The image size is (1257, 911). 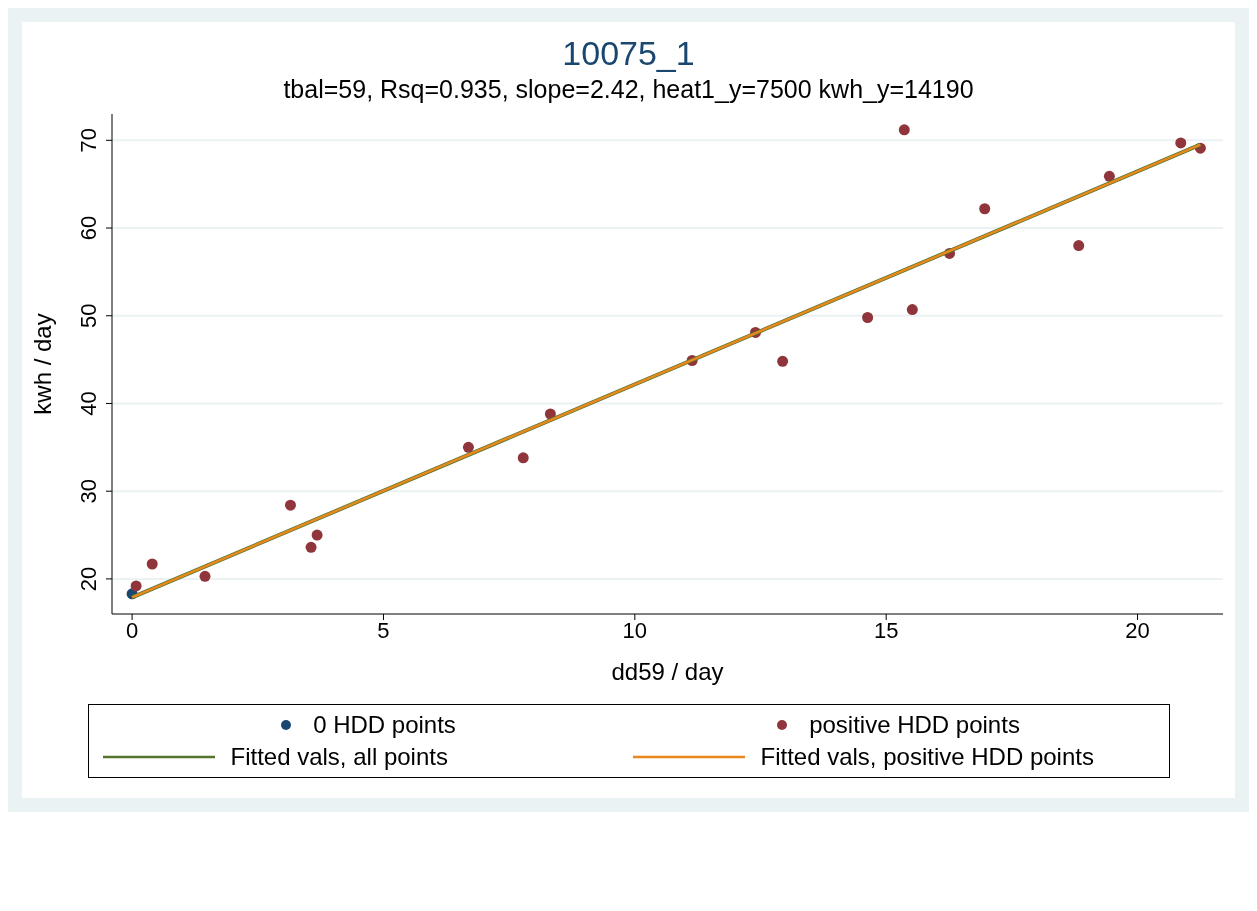 What do you see at coordinates (886, 630) in the screenshot?
I see `x-tick-label: 15` at bounding box center [886, 630].